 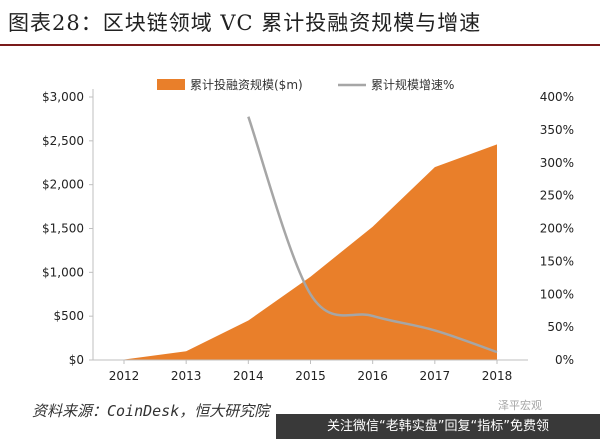 What do you see at coordinates (520, 405) in the screenshot?
I see `watermark: 泽平宏观` at bounding box center [520, 405].